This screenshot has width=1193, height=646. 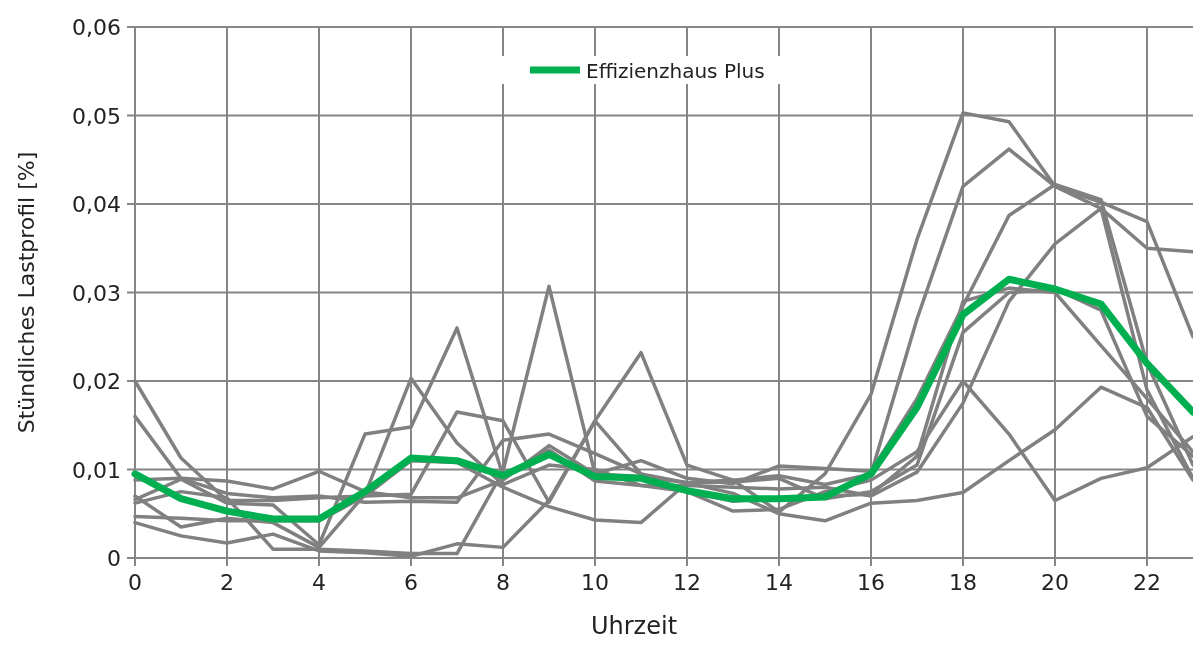 What do you see at coordinates (227, 582) in the screenshot?
I see `x-tick-label: 2` at bounding box center [227, 582].